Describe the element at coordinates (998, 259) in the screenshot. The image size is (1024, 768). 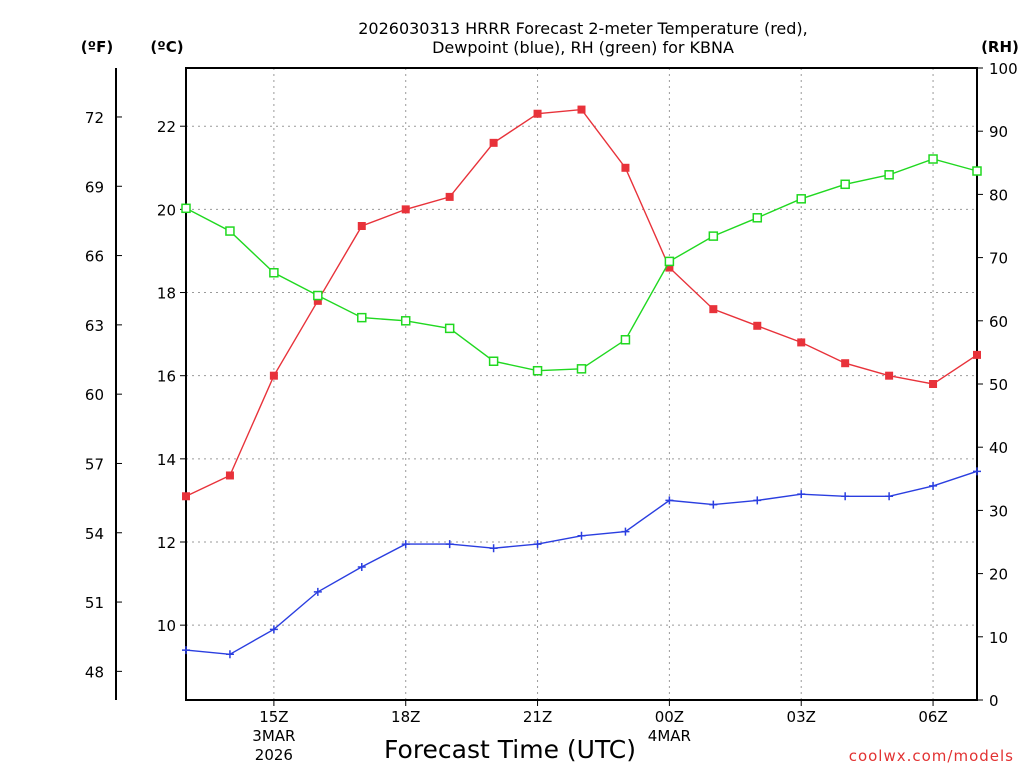
I see `rh-tick-label: 70` at that location.